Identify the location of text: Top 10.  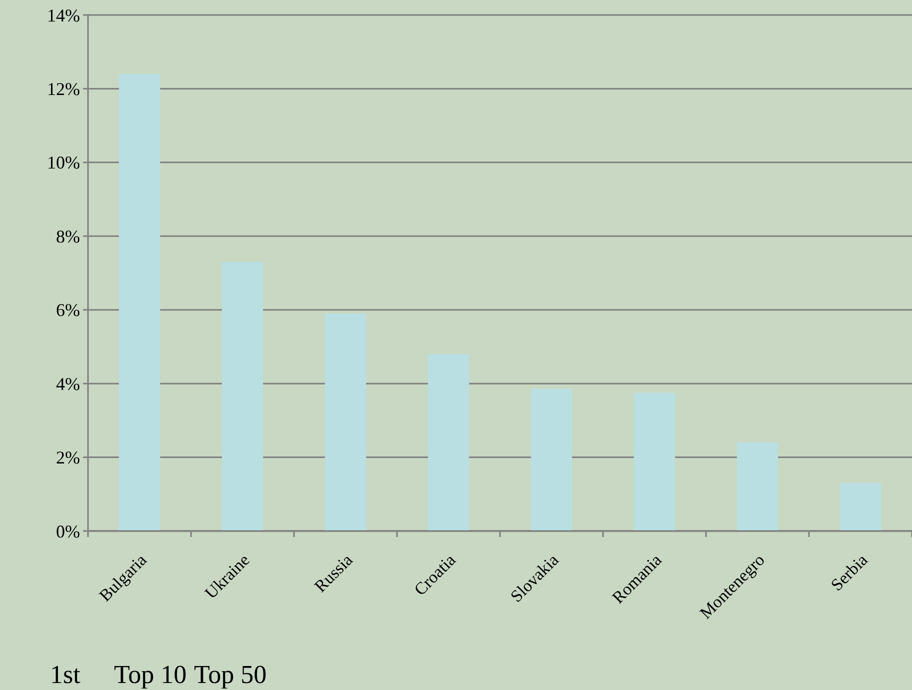
(150, 674).